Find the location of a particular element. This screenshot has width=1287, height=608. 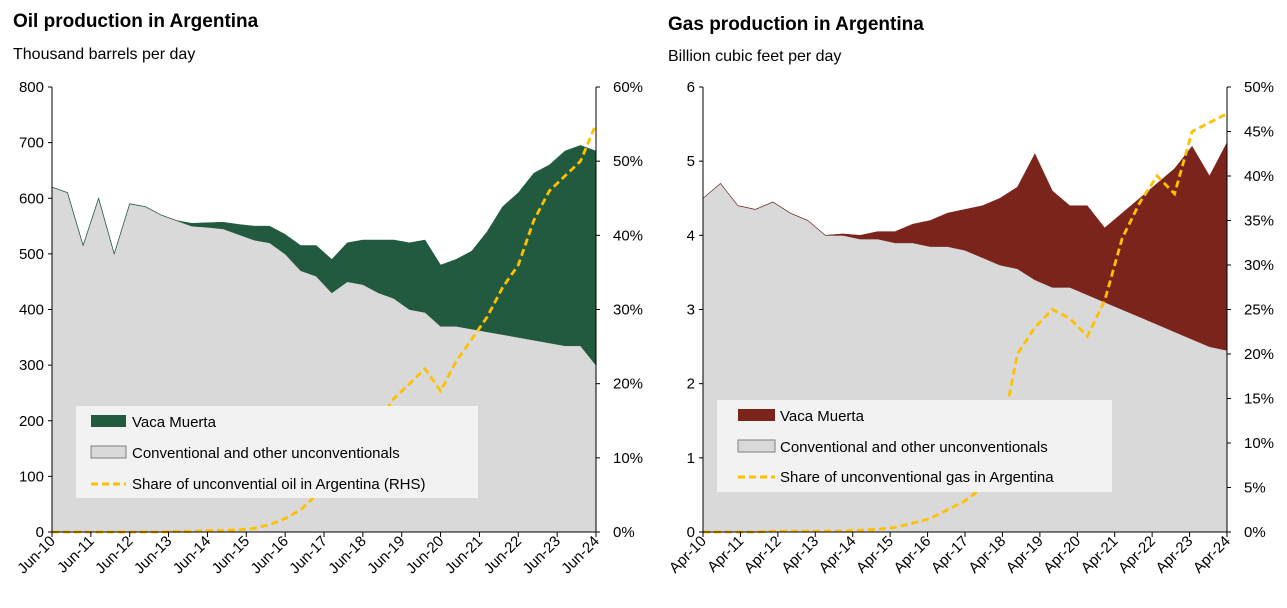

gas-y-right-tick-label: 40% is located at coordinates (1259, 176).